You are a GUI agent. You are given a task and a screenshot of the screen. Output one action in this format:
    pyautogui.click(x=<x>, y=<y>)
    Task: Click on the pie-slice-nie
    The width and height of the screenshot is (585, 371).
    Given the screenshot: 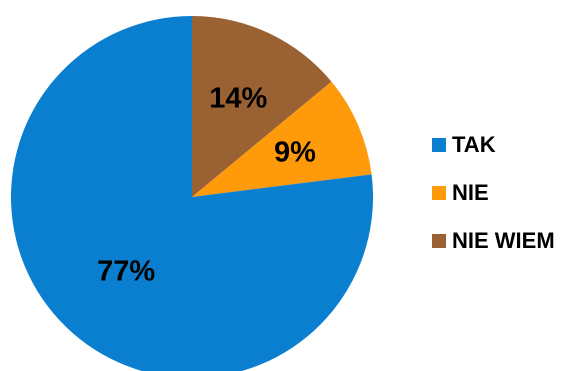 What is the action you would take?
    pyautogui.click(x=282, y=139)
    